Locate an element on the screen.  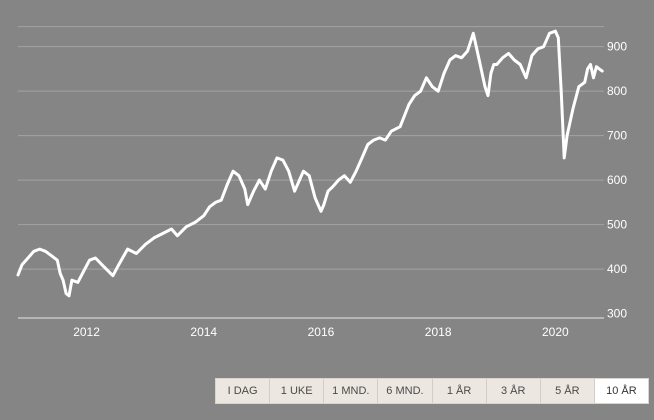
range-button-today: I DAG is located at coordinates (243, 391).